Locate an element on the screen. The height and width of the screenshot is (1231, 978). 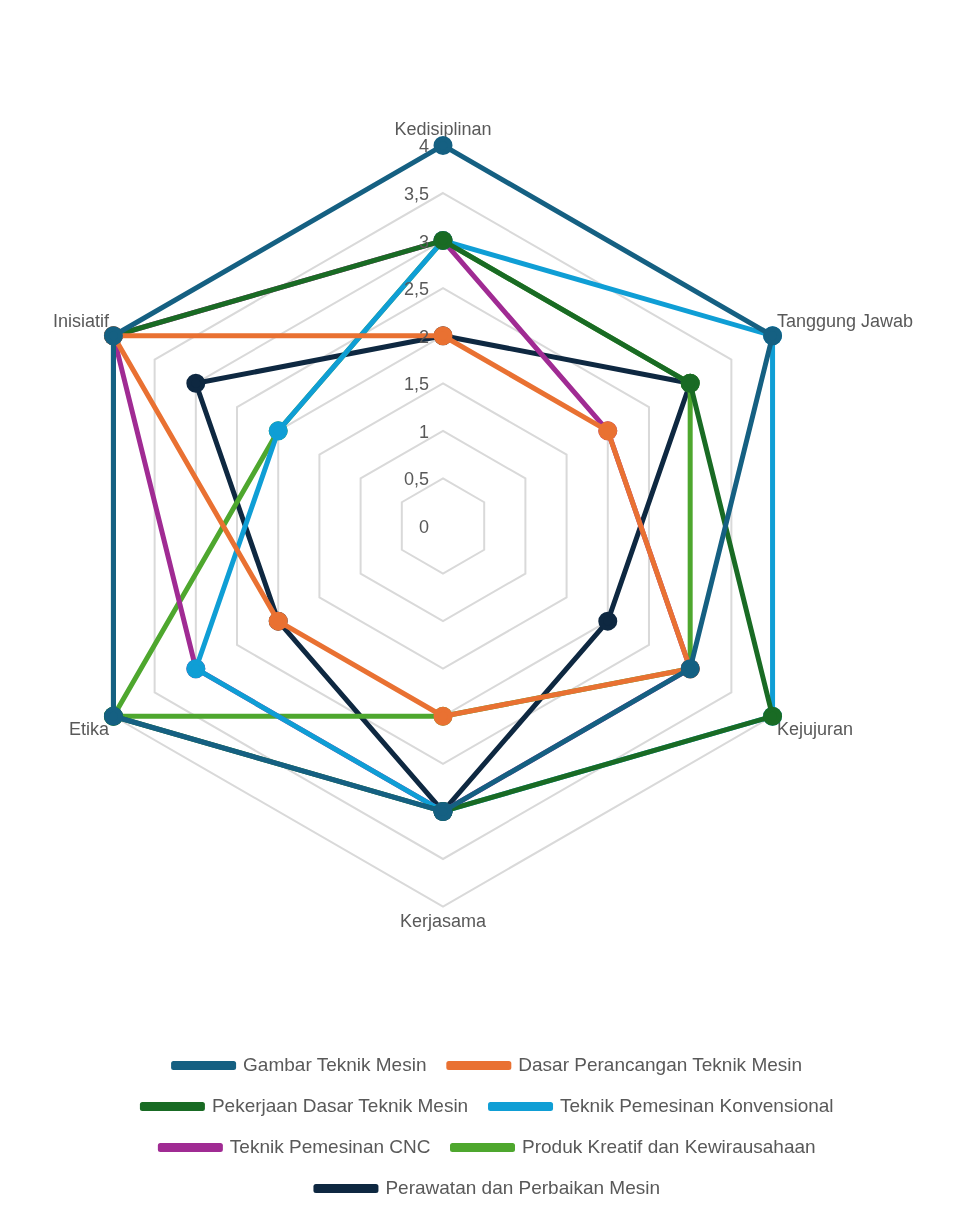
legend-label: Pekerjaan Dasar Teknik Mesin is located at coordinates (340, 1105).